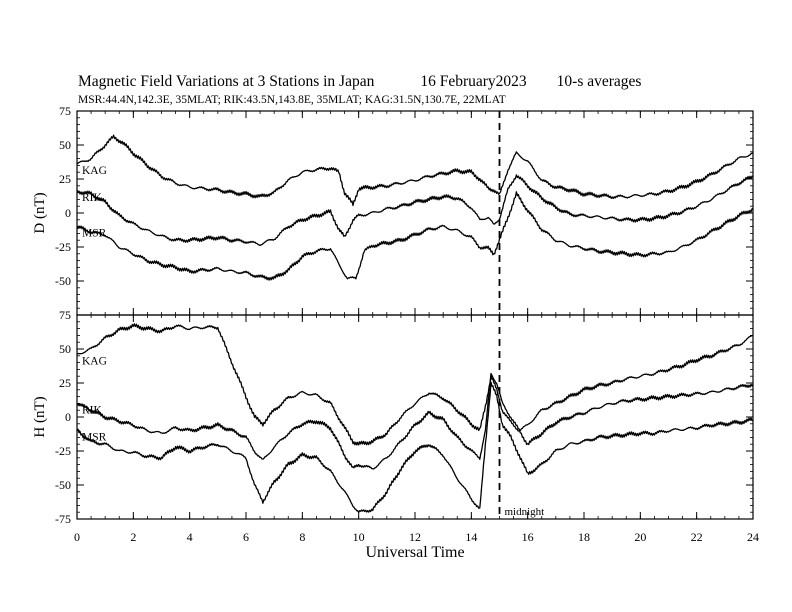  Describe the element at coordinates (359, 537) in the screenshot. I see `x-tick-label: 10` at that location.